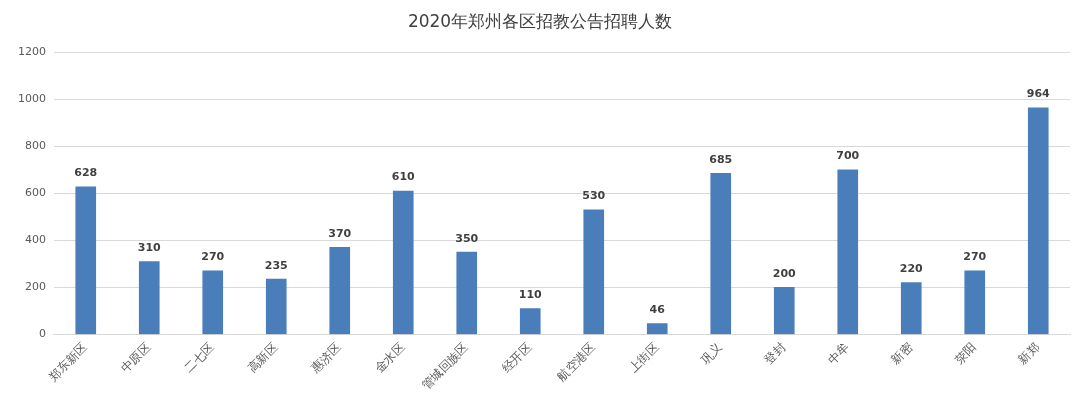 Image resolution: width=1080 pixels, height=399 pixels. Describe the element at coordinates (136, 357) in the screenshot. I see `x-tick-label: 中原区` at that location.